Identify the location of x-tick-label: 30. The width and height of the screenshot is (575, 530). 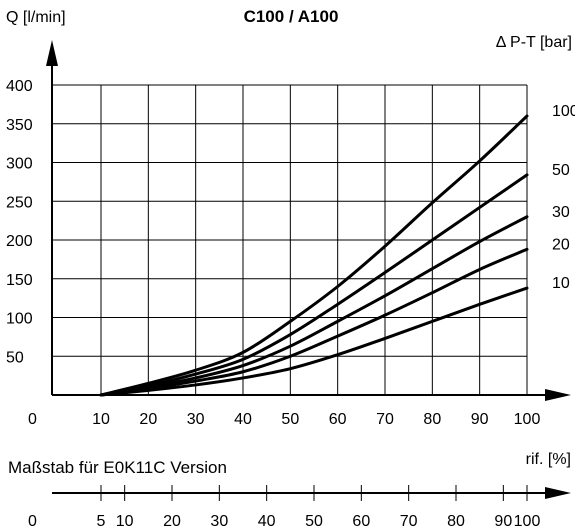
(196, 419).